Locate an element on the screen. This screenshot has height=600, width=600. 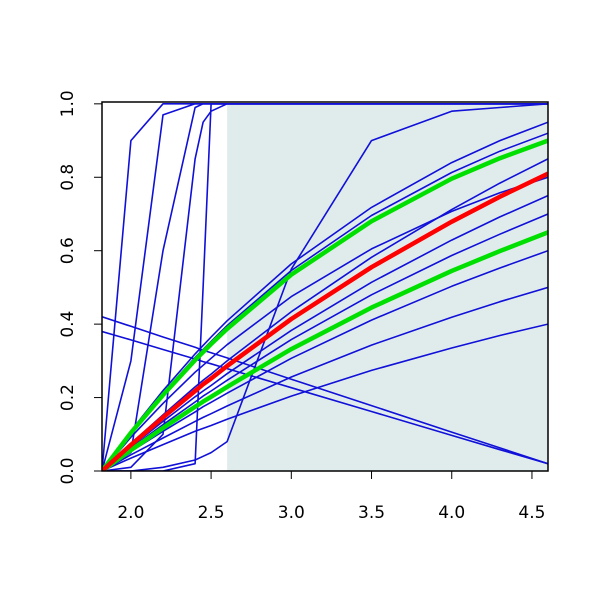
x-tick-label: 4.5 is located at coordinates (531, 513).